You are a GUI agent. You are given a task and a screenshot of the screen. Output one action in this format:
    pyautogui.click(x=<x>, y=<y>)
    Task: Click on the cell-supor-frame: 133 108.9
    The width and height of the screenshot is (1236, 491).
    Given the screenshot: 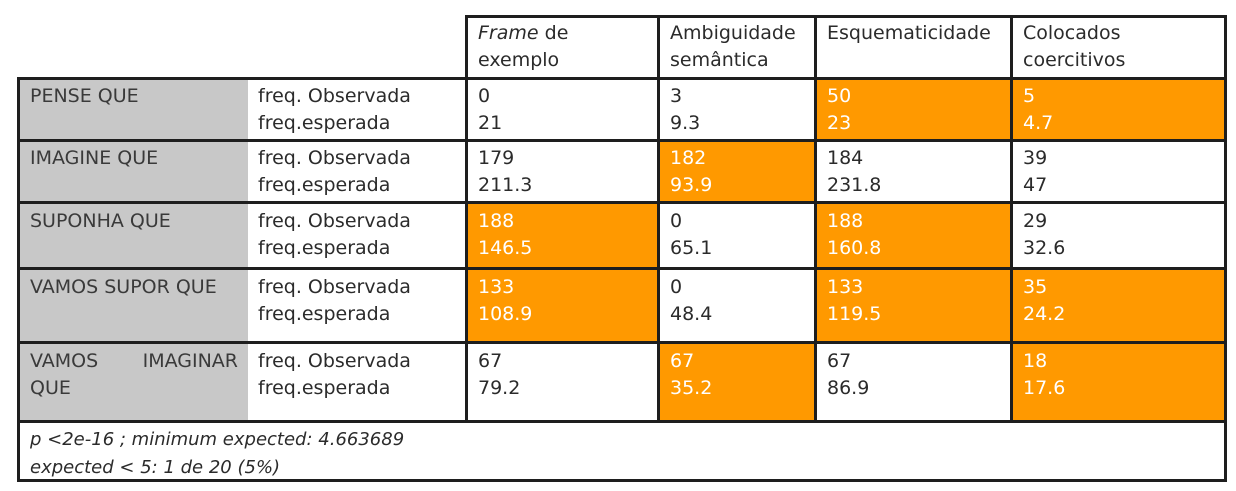 What is the action you would take?
    pyautogui.click(x=561, y=304)
    